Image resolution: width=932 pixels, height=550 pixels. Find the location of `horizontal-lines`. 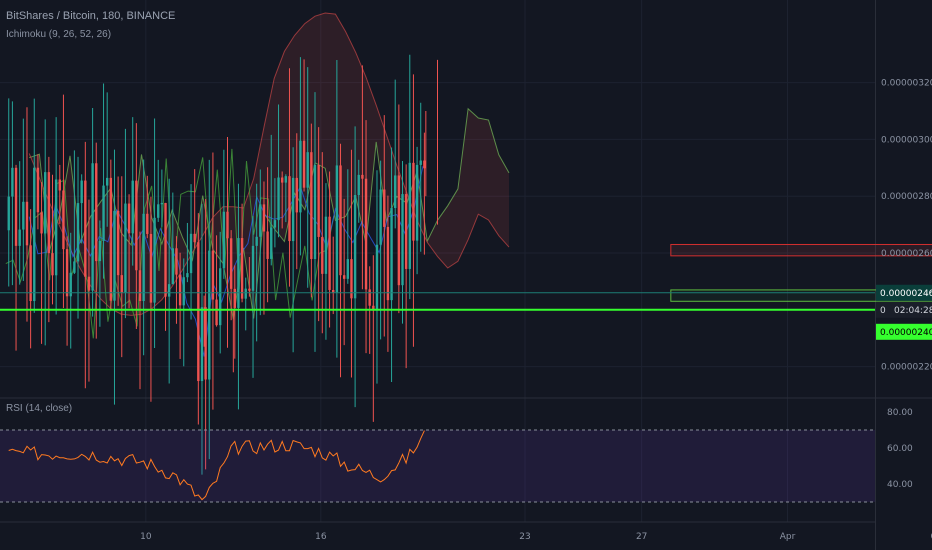

horizontal-lines is located at coordinates (437, 301).